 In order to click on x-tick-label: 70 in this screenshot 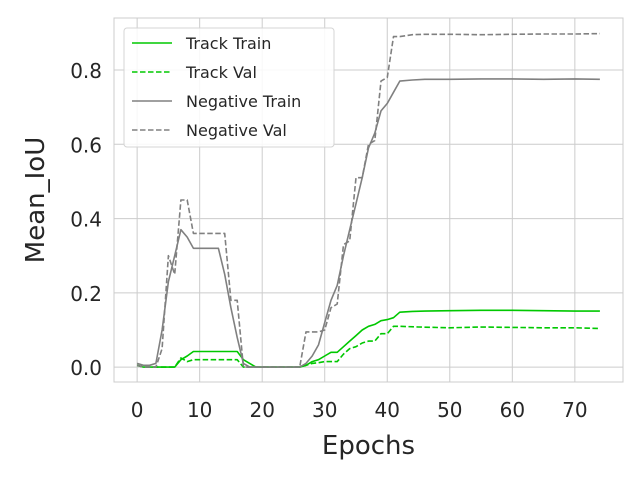, I will do `click(574, 410)`.